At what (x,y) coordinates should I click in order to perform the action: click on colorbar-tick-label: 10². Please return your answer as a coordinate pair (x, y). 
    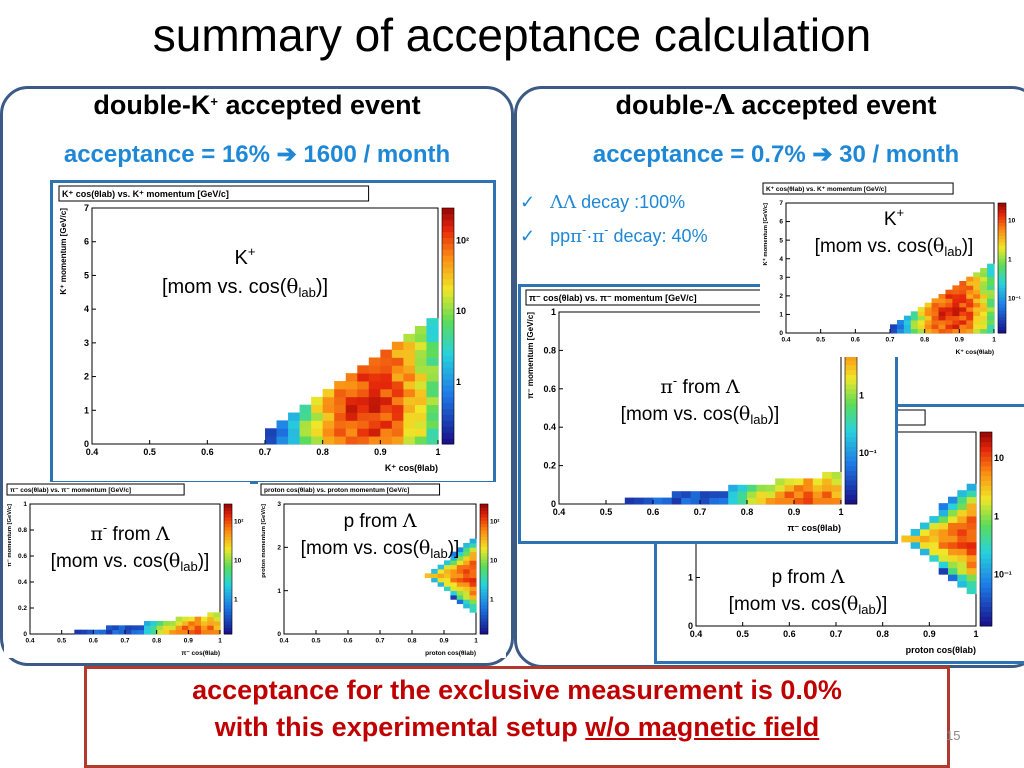
    Looking at the image, I should click on (495, 522).